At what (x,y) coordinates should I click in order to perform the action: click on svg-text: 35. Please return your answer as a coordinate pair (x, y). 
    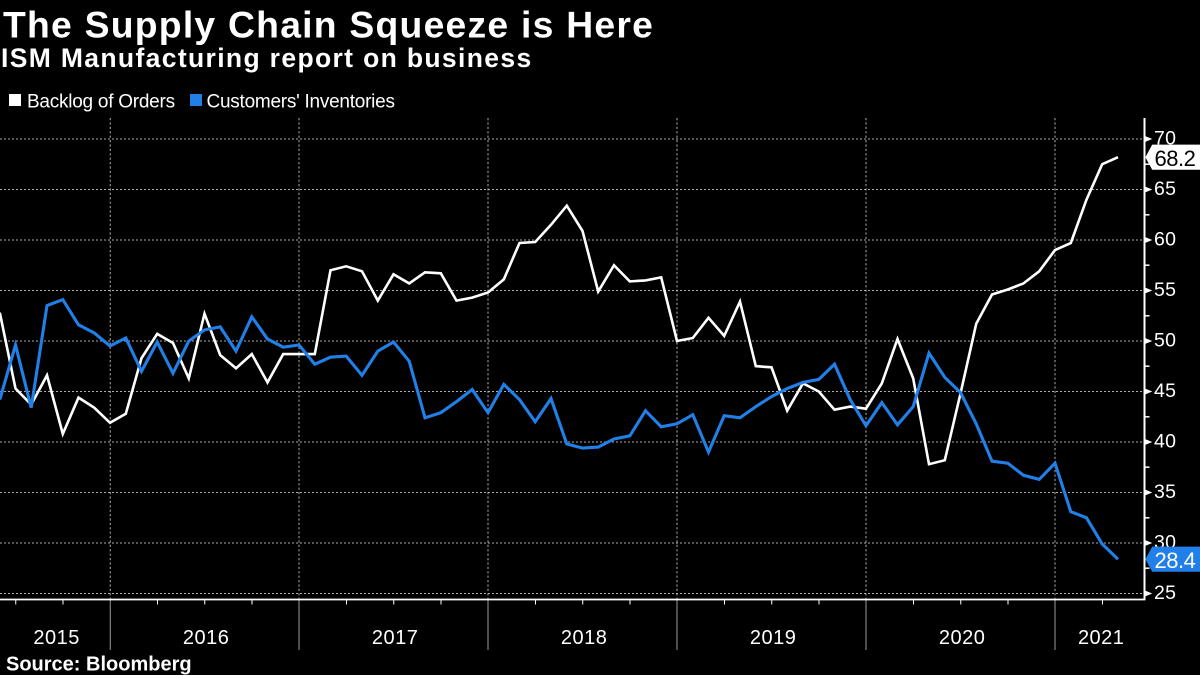
    Looking at the image, I should click on (1165, 492).